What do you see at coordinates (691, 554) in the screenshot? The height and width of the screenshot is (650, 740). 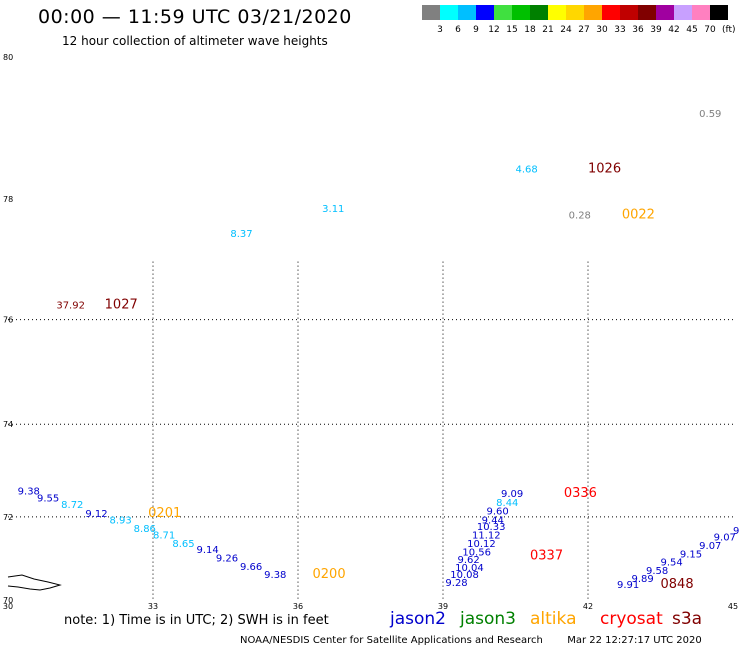 I see `swh-value: 9.15` at bounding box center [691, 554].